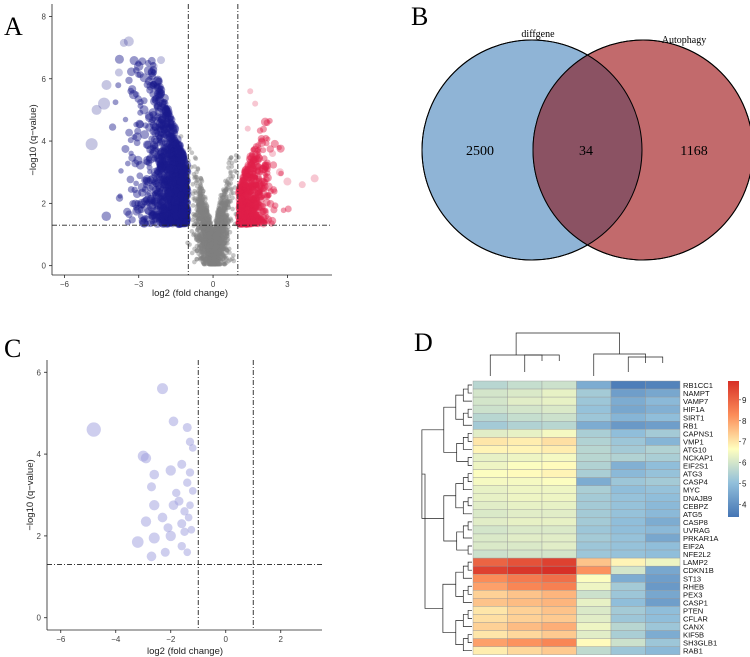 The image size is (750, 657). I want to click on row-dendrogram-link-uab, so click(467, 596).